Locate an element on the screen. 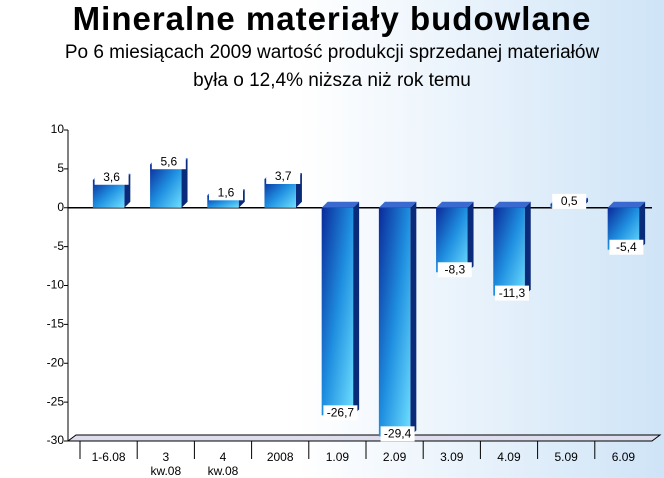 The image size is (664, 478). value-label: -26,7 is located at coordinates (341, 413).